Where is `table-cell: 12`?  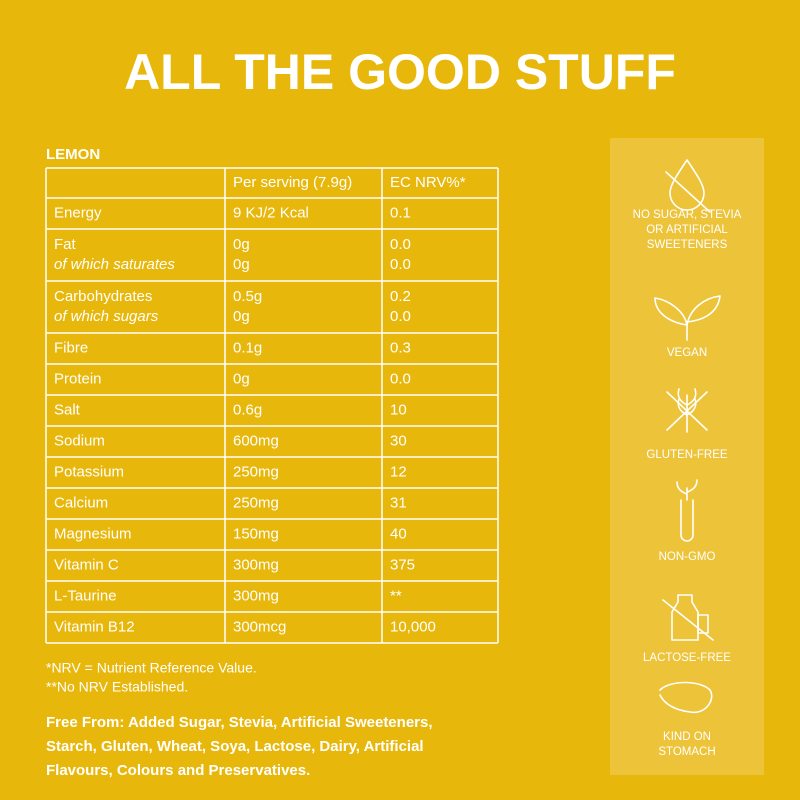
table-cell: 12 is located at coordinates (398, 471).